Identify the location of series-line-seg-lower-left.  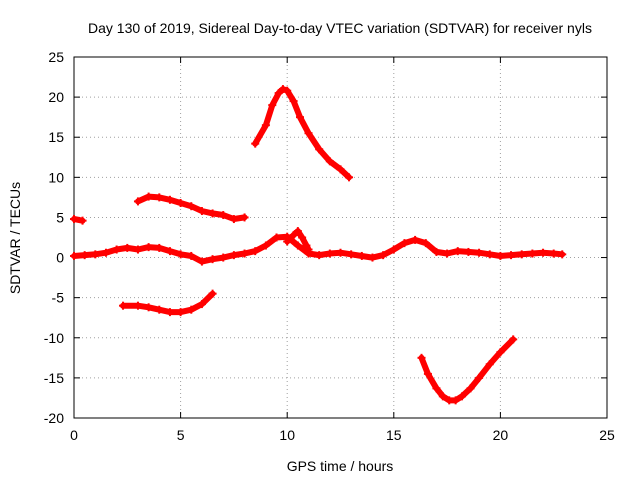
(168, 303).